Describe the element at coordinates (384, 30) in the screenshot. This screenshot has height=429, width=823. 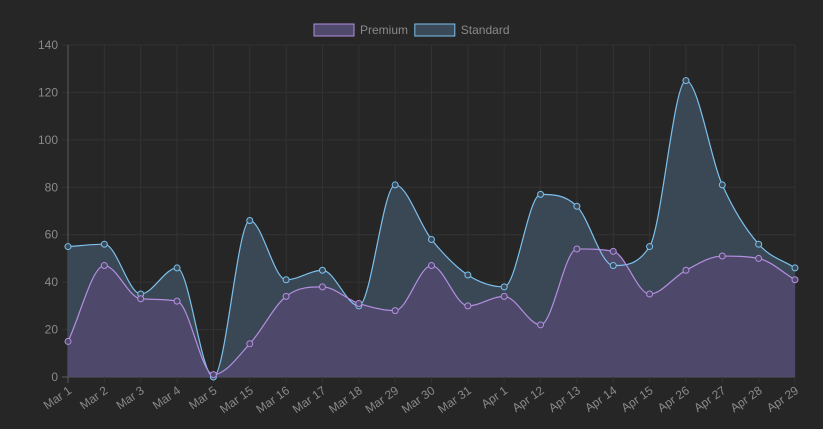
I see `legend-label-premium: Premium` at that location.